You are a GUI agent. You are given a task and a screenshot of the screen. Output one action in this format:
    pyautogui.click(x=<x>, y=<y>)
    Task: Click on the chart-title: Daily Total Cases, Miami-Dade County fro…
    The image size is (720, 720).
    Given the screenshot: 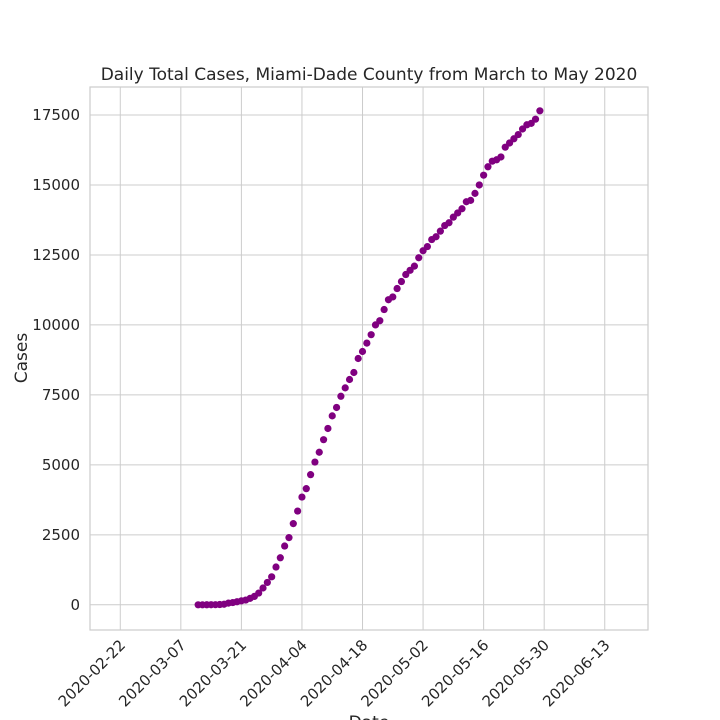 What is the action you would take?
    pyautogui.click(x=369, y=75)
    